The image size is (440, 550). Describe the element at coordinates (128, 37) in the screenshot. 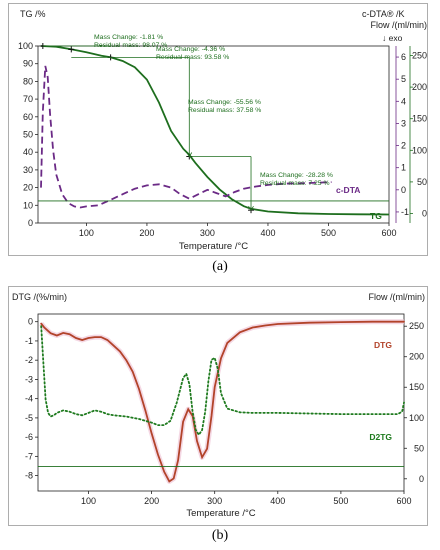

I see `annotation-mass-change: Mass Change: -1.81 %` at that location.